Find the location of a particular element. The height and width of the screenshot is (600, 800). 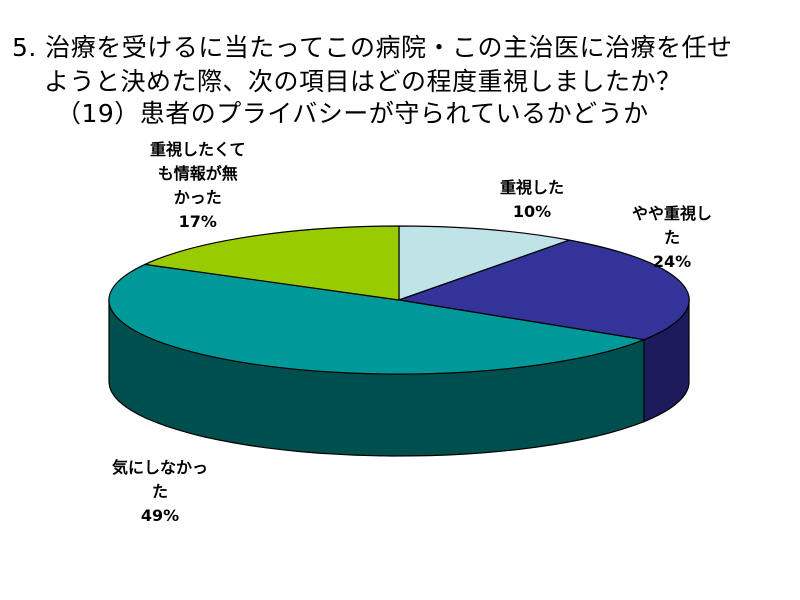

label-ki-ni-shinakatta: 気にしなかっ た 49% is located at coordinates (160, 492).